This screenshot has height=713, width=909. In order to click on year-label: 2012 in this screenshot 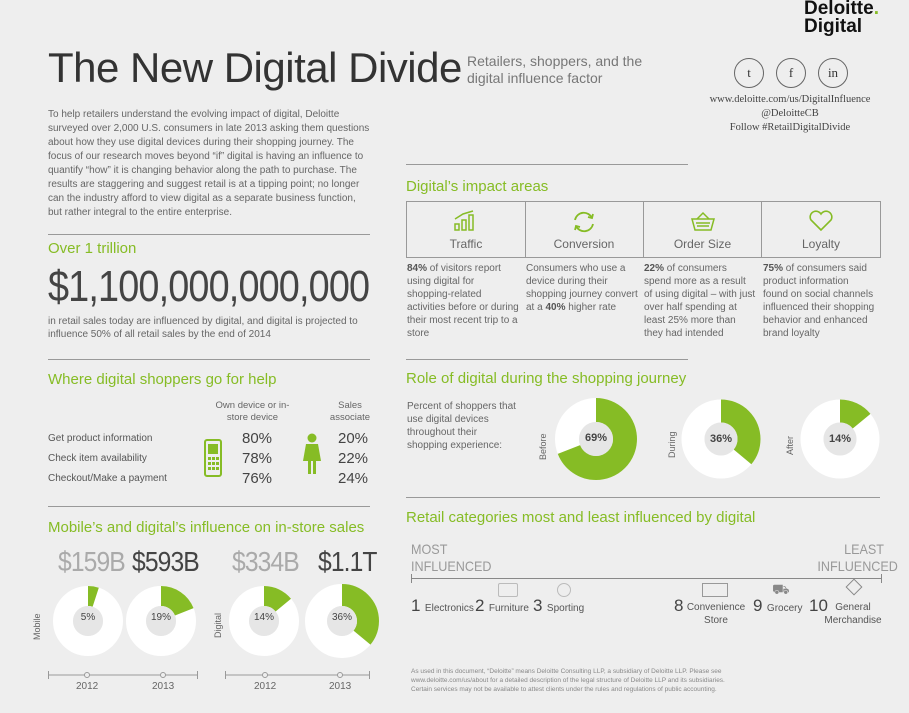, I will do `click(265, 686)`.